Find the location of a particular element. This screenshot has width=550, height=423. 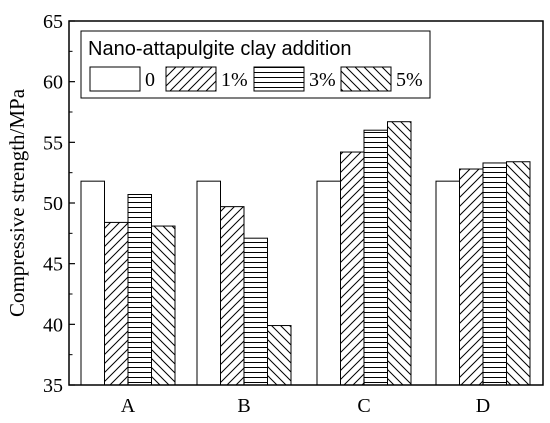

x-tick-label-c: C is located at coordinates (363, 406).